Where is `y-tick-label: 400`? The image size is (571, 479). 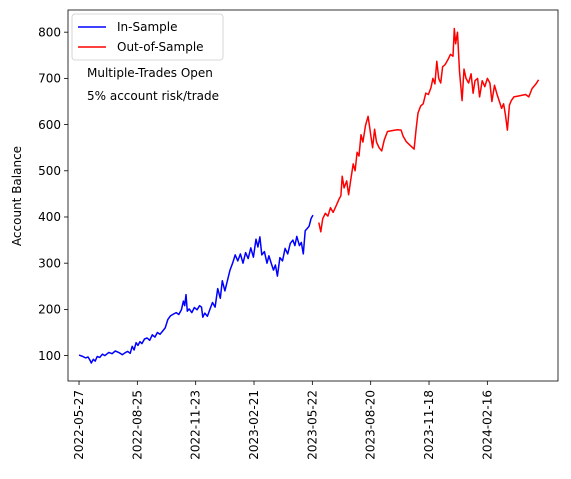
y-tick-label: 400 is located at coordinates (49, 217).